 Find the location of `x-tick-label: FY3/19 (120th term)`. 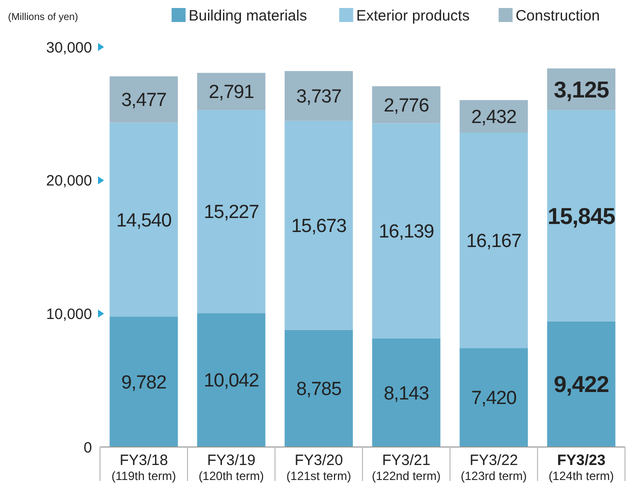

x-tick-label: FY3/19 (120th term) is located at coordinates (231, 467).